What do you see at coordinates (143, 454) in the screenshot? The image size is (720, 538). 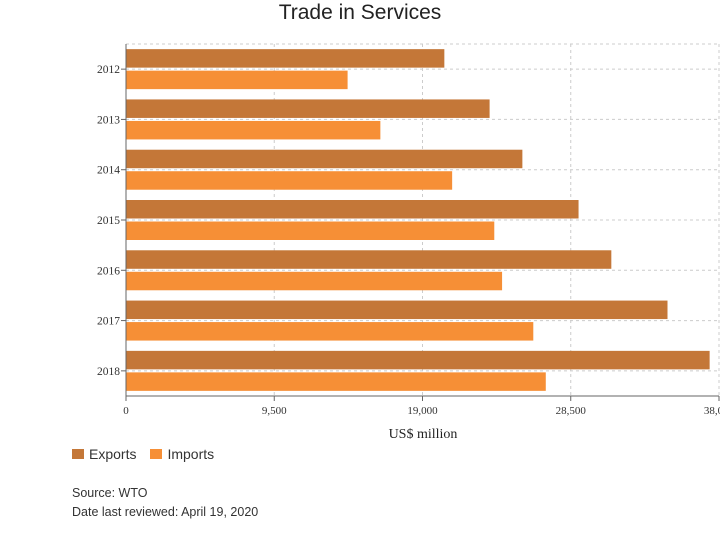 I see `legend: Exports Imports` at bounding box center [143, 454].